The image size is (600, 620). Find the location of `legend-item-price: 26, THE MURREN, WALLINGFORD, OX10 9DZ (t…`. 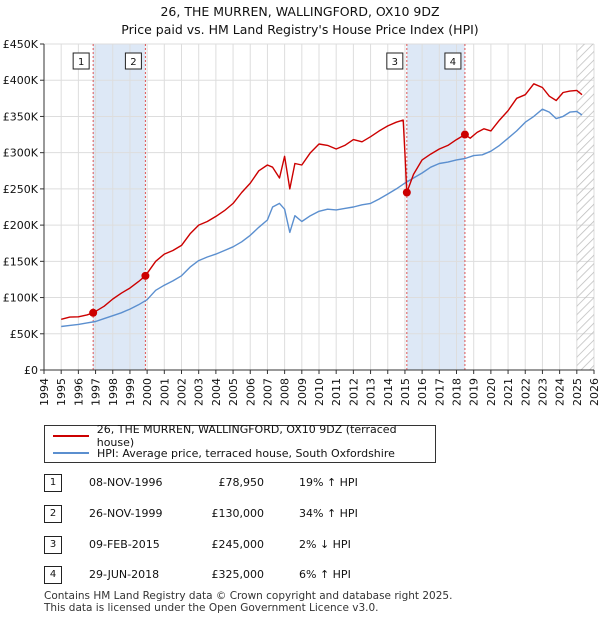

legend-item-price: 26, THE MURREN, WALLINGFORD, OX10 9DZ (t… is located at coordinates (244, 436).